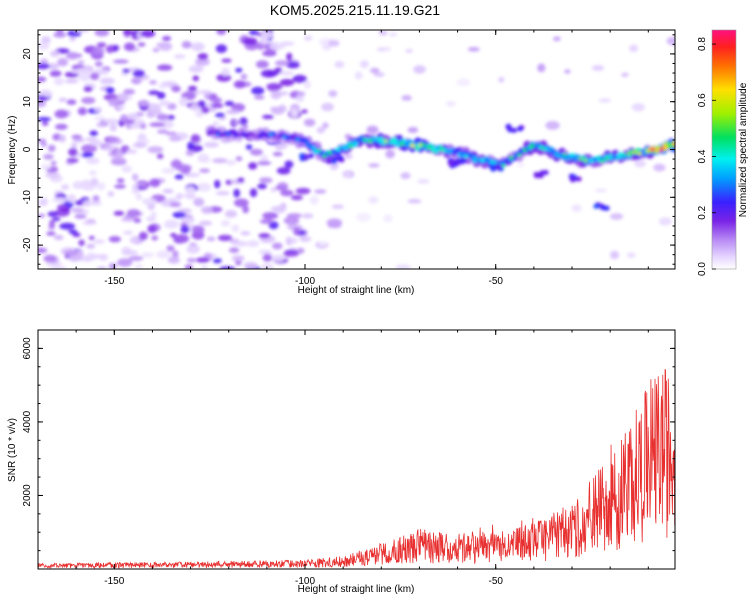 This screenshot has width=750, height=605. I want to click on colorbar-tick-label: 0.6, so click(702, 100).